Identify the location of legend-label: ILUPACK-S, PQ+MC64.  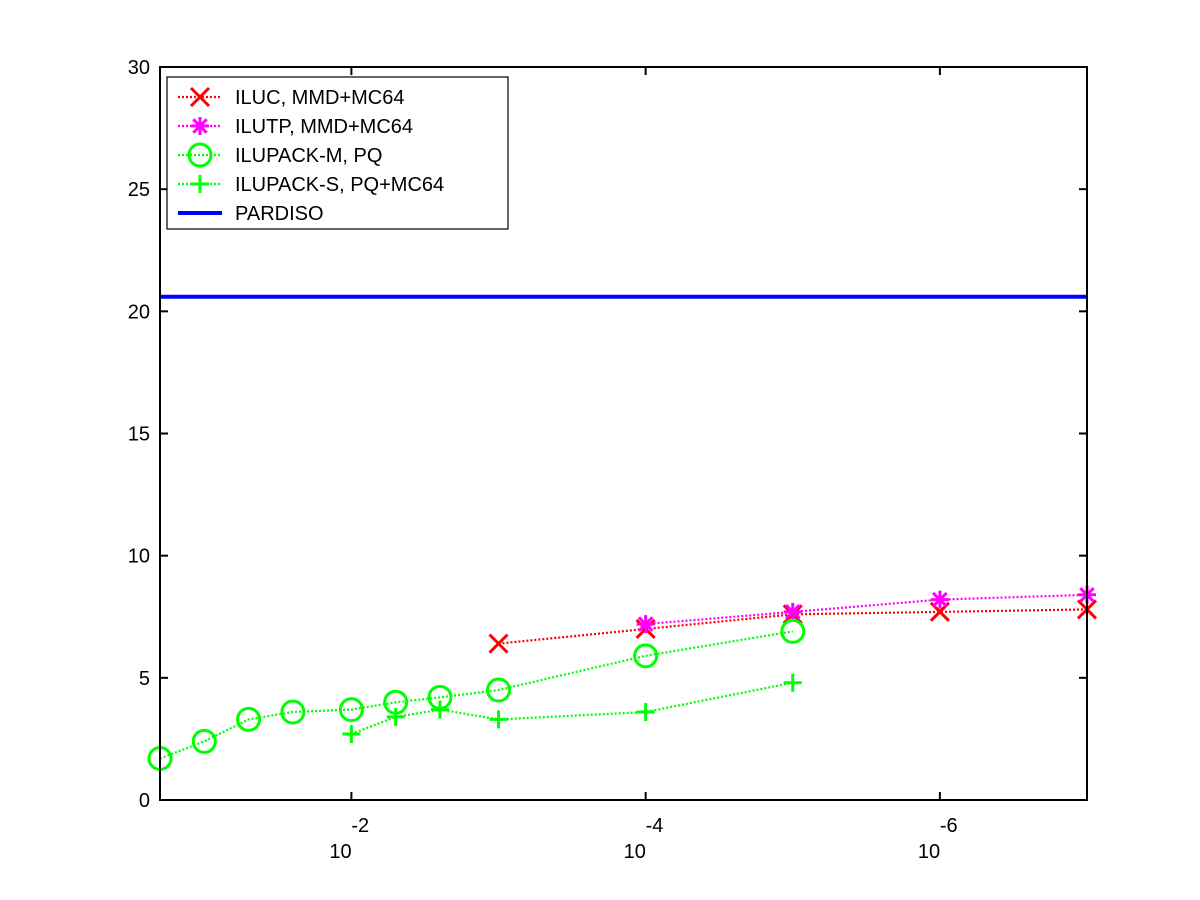
(339, 185).